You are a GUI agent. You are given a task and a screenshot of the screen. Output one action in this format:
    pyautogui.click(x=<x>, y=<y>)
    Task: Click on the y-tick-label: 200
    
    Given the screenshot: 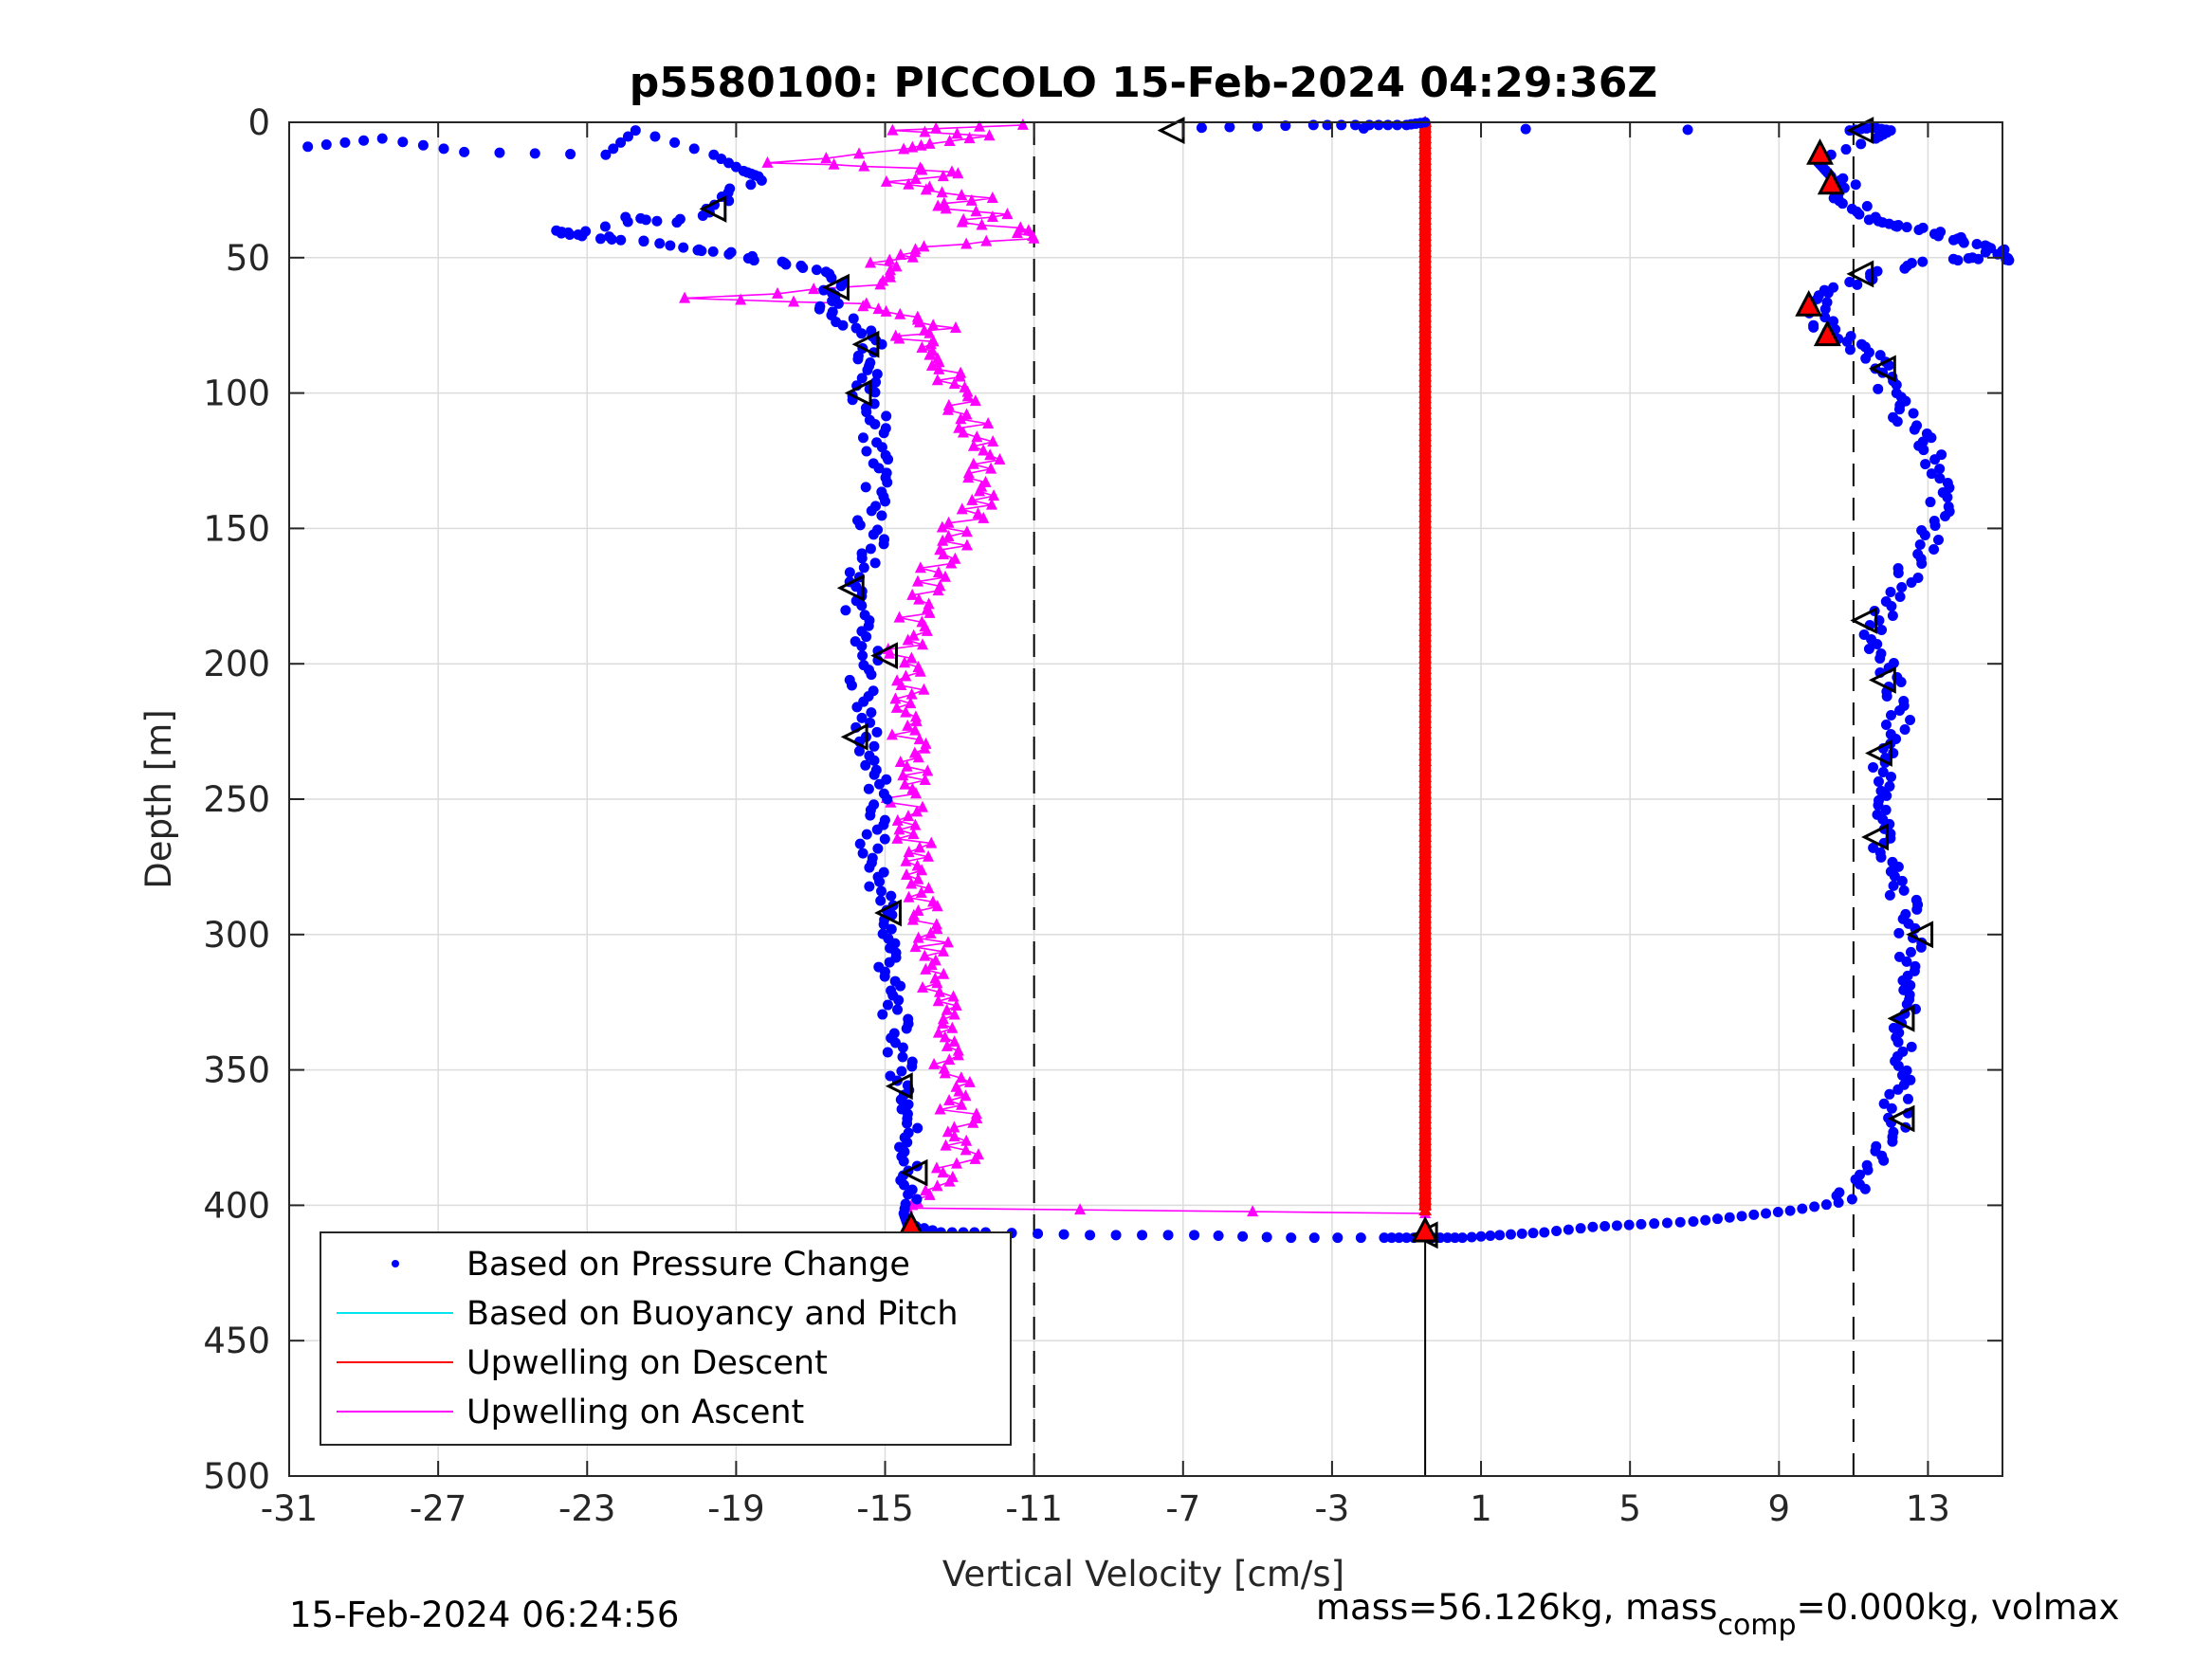 What is the action you would take?
    pyautogui.click(x=236, y=664)
    